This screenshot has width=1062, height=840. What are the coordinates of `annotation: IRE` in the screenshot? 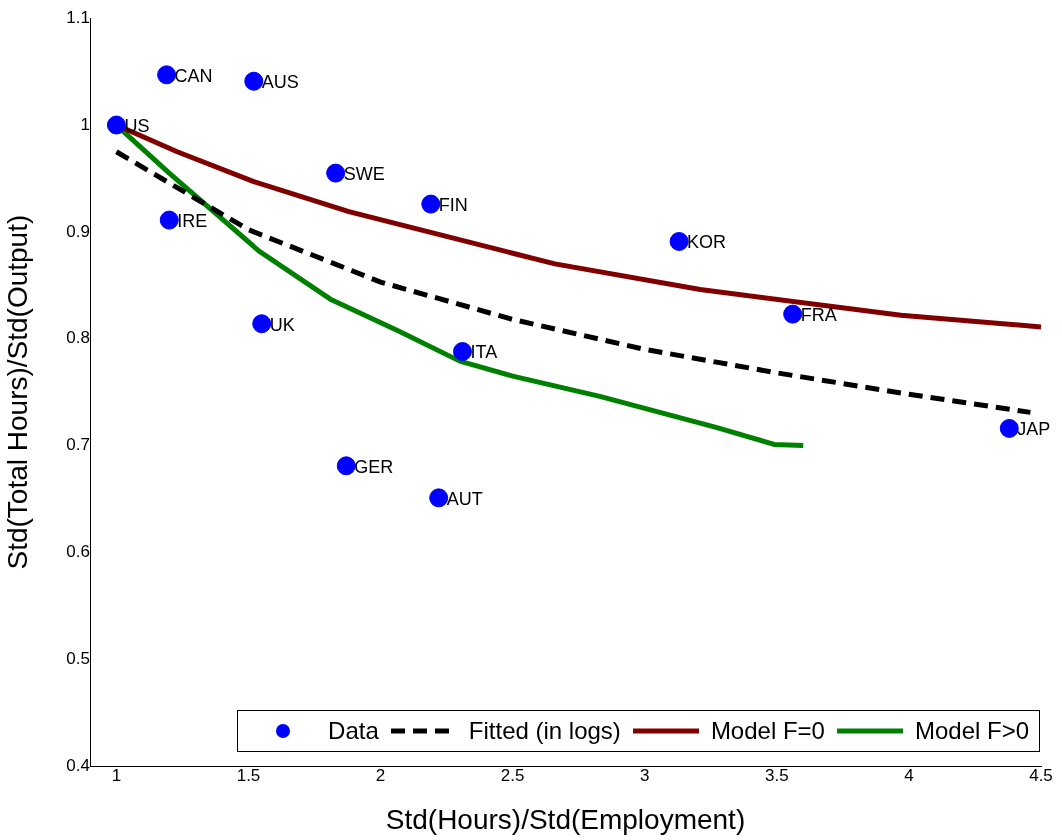 It's located at (192, 221).